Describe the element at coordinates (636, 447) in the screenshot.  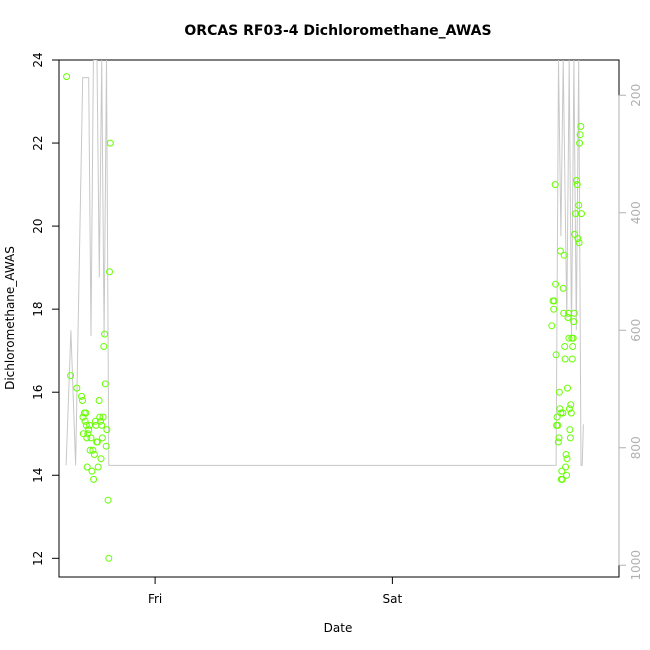
I see `y2-tick-label: 800` at that location.